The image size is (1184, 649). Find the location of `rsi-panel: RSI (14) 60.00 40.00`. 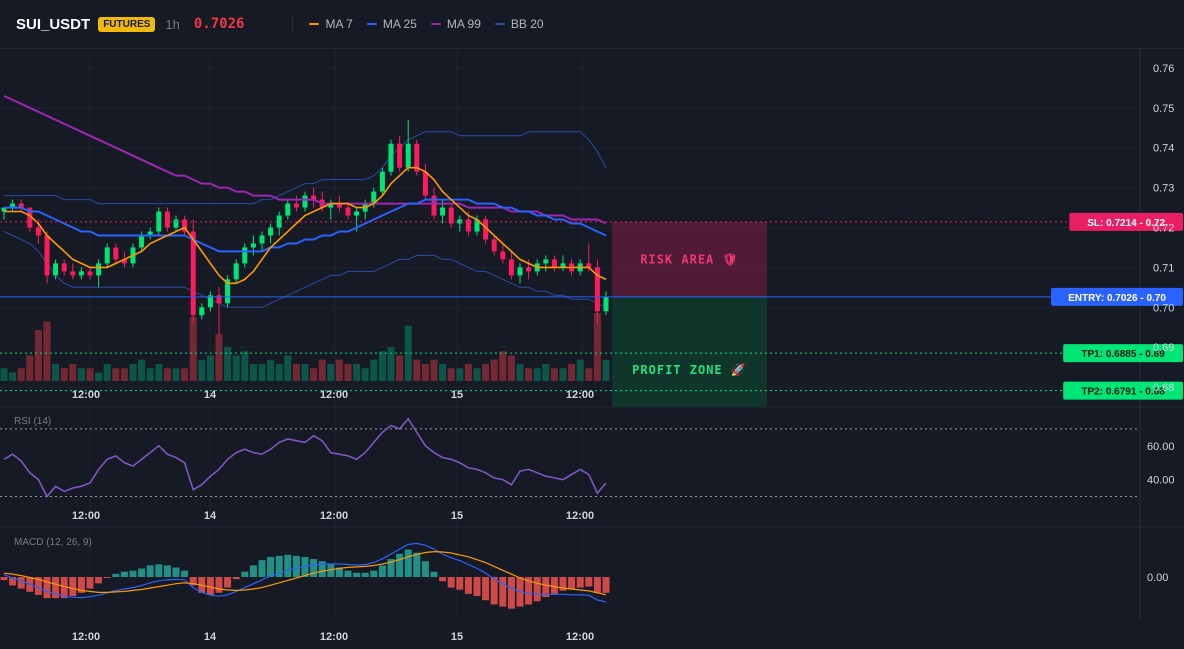

rsi-panel: RSI (14) 60.00 40.00 is located at coordinates (587, 457).